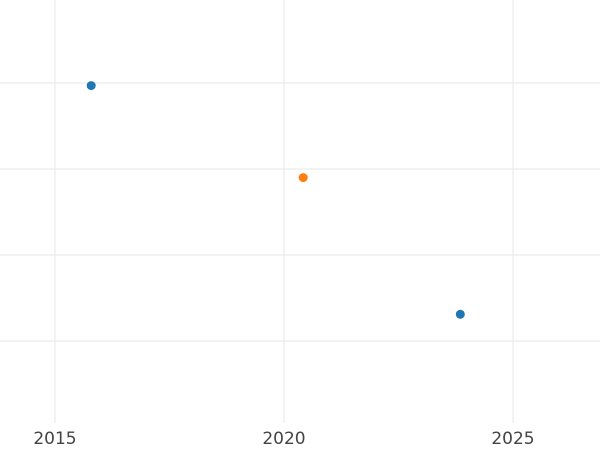  Describe the element at coordinates (303, 178) in the screenshot. I see `data-point-series-orange` at that location.